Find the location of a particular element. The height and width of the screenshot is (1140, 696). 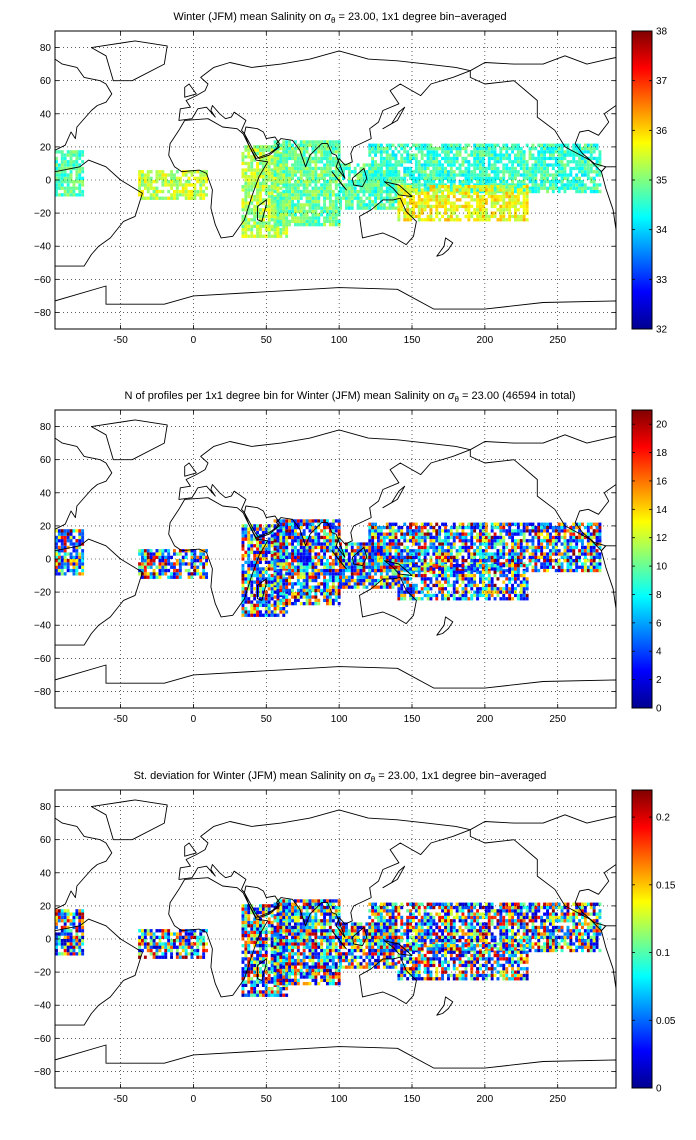

colorbar-tick-label: 38 is located at coordinates (662, 32).